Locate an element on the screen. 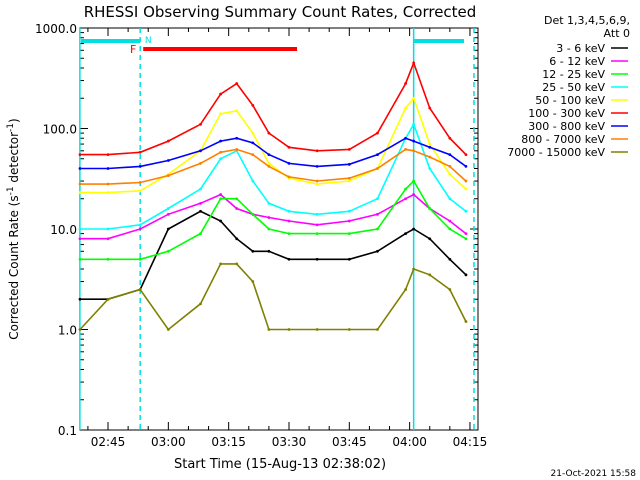 This screenshot has height=480, width=640. flare-flag-label: F is located at coordinates (133, 49).